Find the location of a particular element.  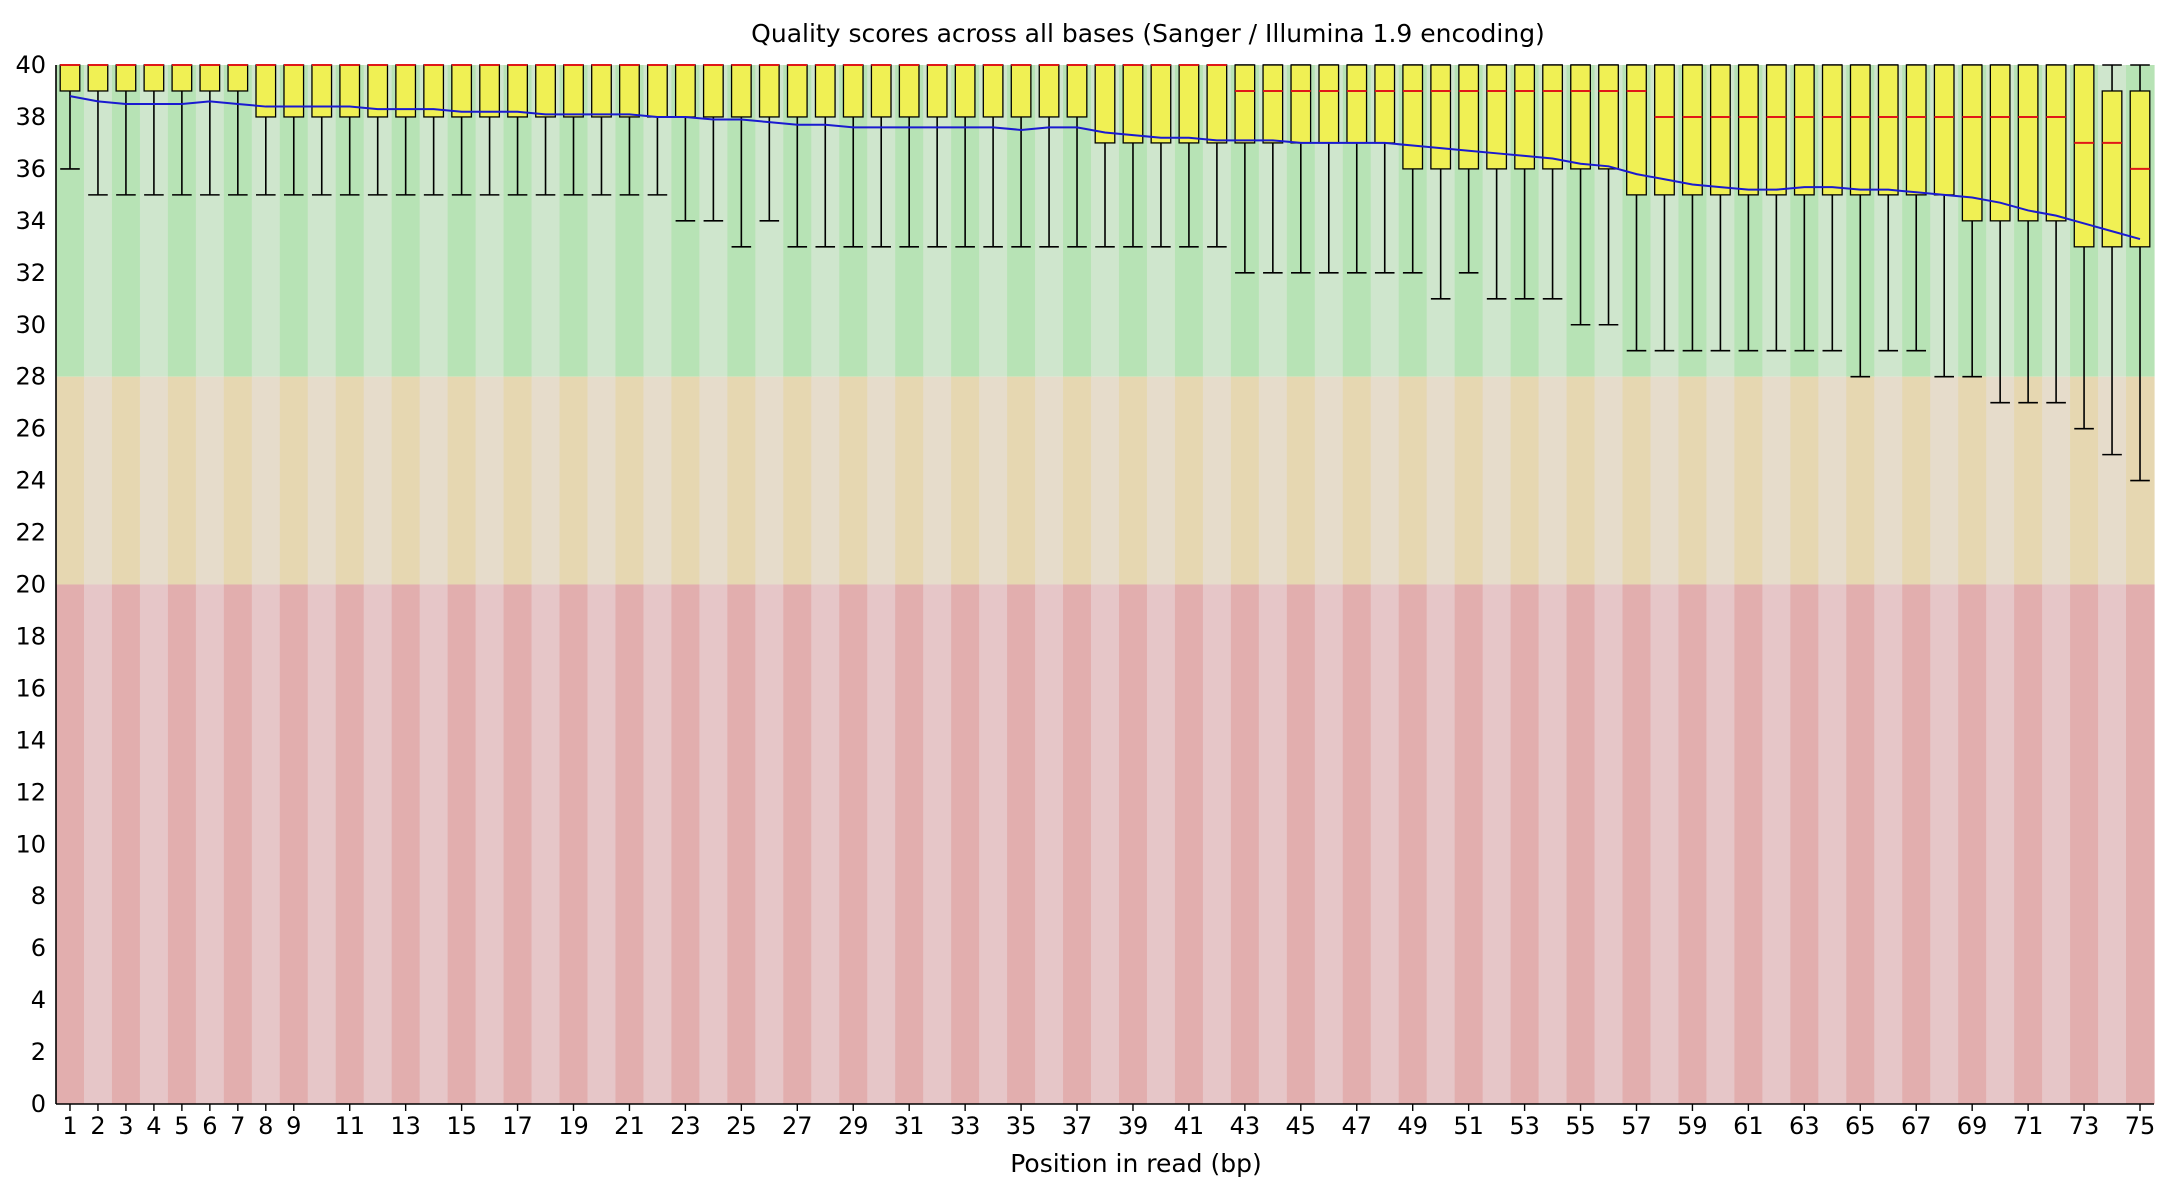

x-tick-label: 57 is located at coordinates (1636, 1126).